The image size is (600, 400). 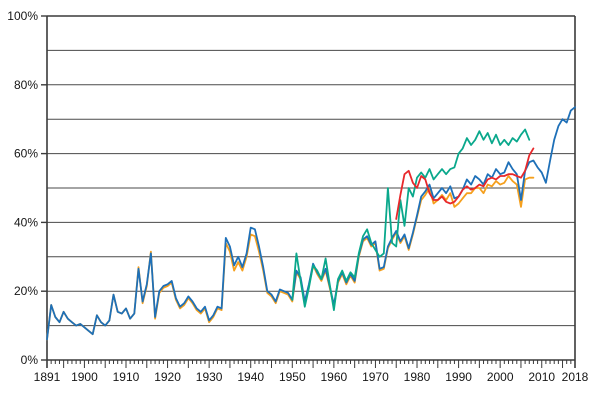 What do you see at coordinates (458, 377) in the screenshot?
I see `x-axis-label: 1990` at bounding box center [458, 377].